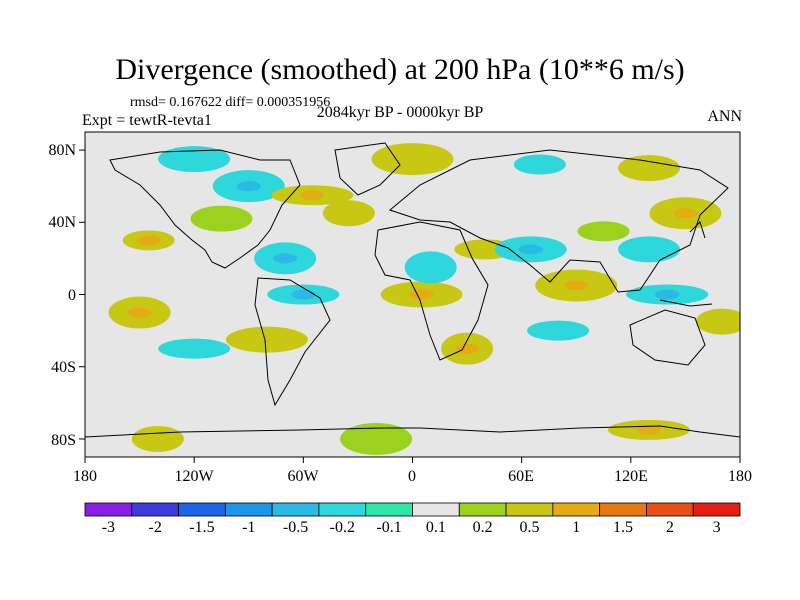 Image resolution: width=800 pixels, height=600 pixels. Describe the element at coordinates (63, 367) in the screenshot. I see `lat-label-40s: 40S` at that location.